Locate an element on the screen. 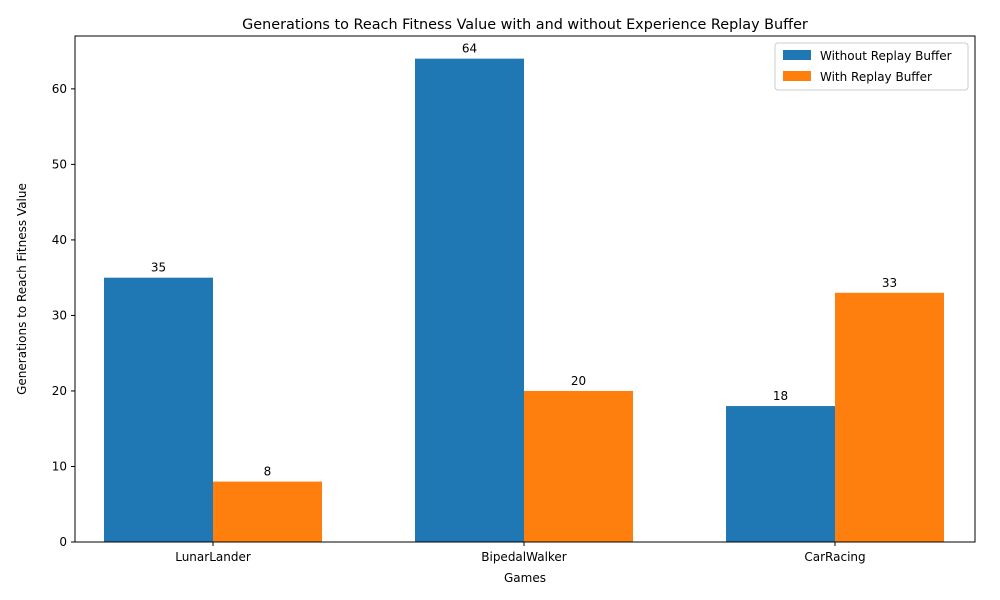  y-tick-label: 20 is located at coordinates (59, 391).